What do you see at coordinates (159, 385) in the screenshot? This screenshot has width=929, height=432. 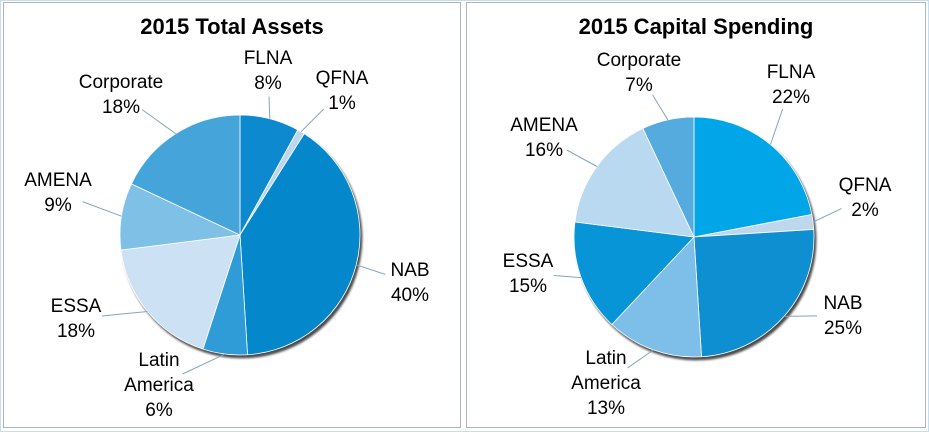 I see `slice-label-latin-america: Latin America 6%` at bounding box center [159, 385].